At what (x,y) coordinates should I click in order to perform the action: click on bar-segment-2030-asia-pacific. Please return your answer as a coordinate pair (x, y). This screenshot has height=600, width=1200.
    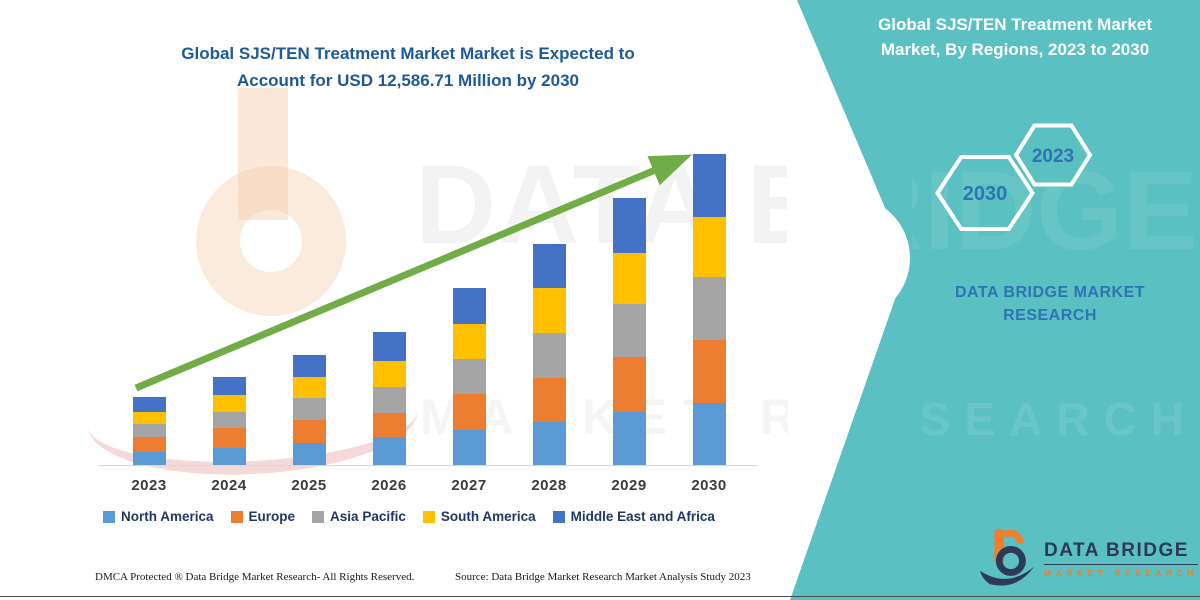
    Looking at the image, I should click on (709, 308).